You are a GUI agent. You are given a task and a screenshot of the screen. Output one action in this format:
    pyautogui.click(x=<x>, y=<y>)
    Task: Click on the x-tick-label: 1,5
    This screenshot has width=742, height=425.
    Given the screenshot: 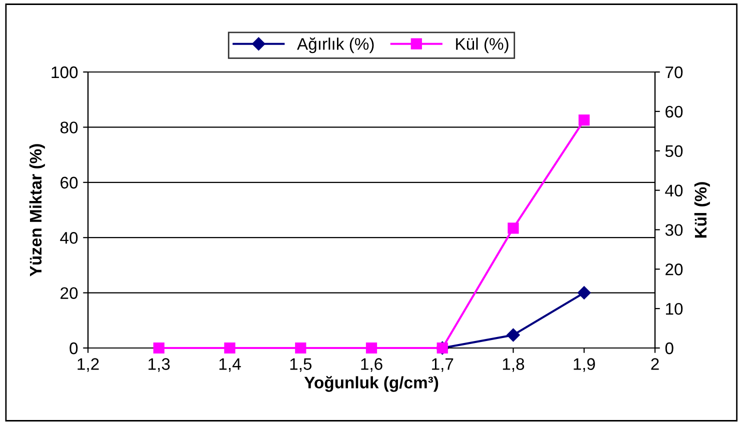 What is the action you would take?
    pyautogui.click(x=301, y=365)
    